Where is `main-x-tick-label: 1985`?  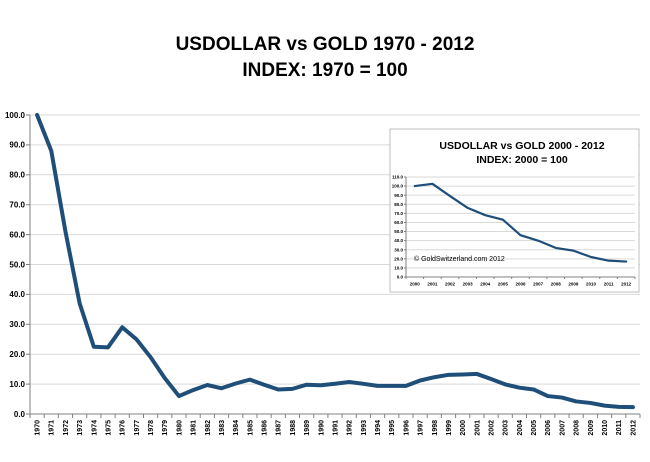 main-x-tick-label: 1985 is located at coordinates (250, 428).